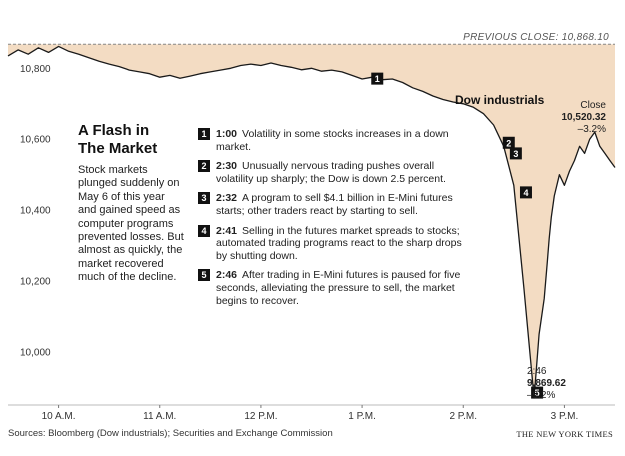  Describe the element at coordinates (204, 198) in the screenshot. I see `event-badge: 3` at that location.